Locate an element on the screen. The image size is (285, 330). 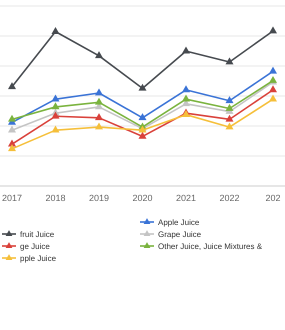
legend-label: Apple Juice is located at coordinates (179, 222).